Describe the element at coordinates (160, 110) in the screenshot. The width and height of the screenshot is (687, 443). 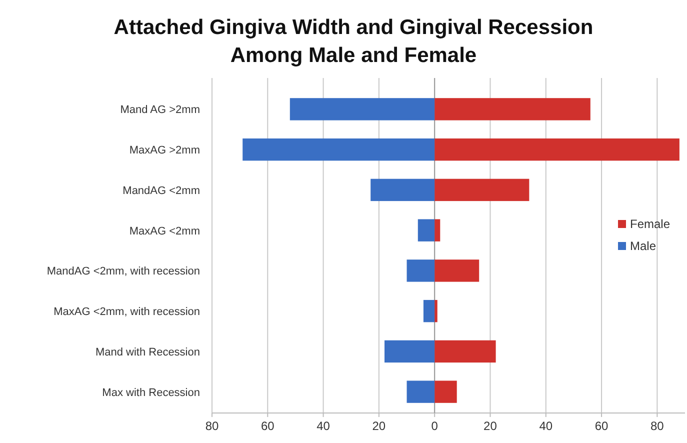
I see `y-tick-label: Mand AG >2mm` at that location.